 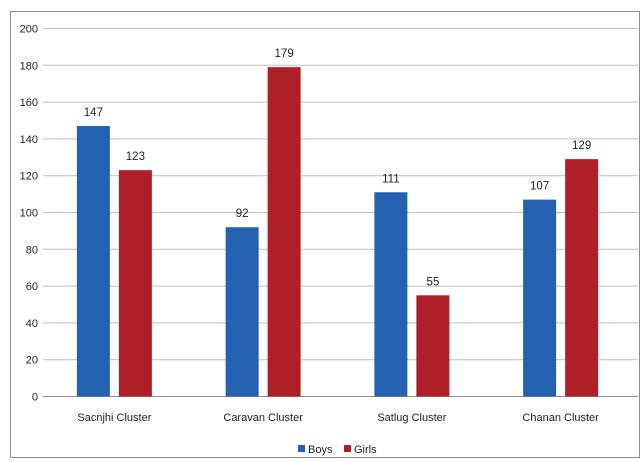 What do you see at coordinates (114, 418) in the screenshot?
I see `category-label: Sacnjhi Cluster` at bounding box center [114, 418].